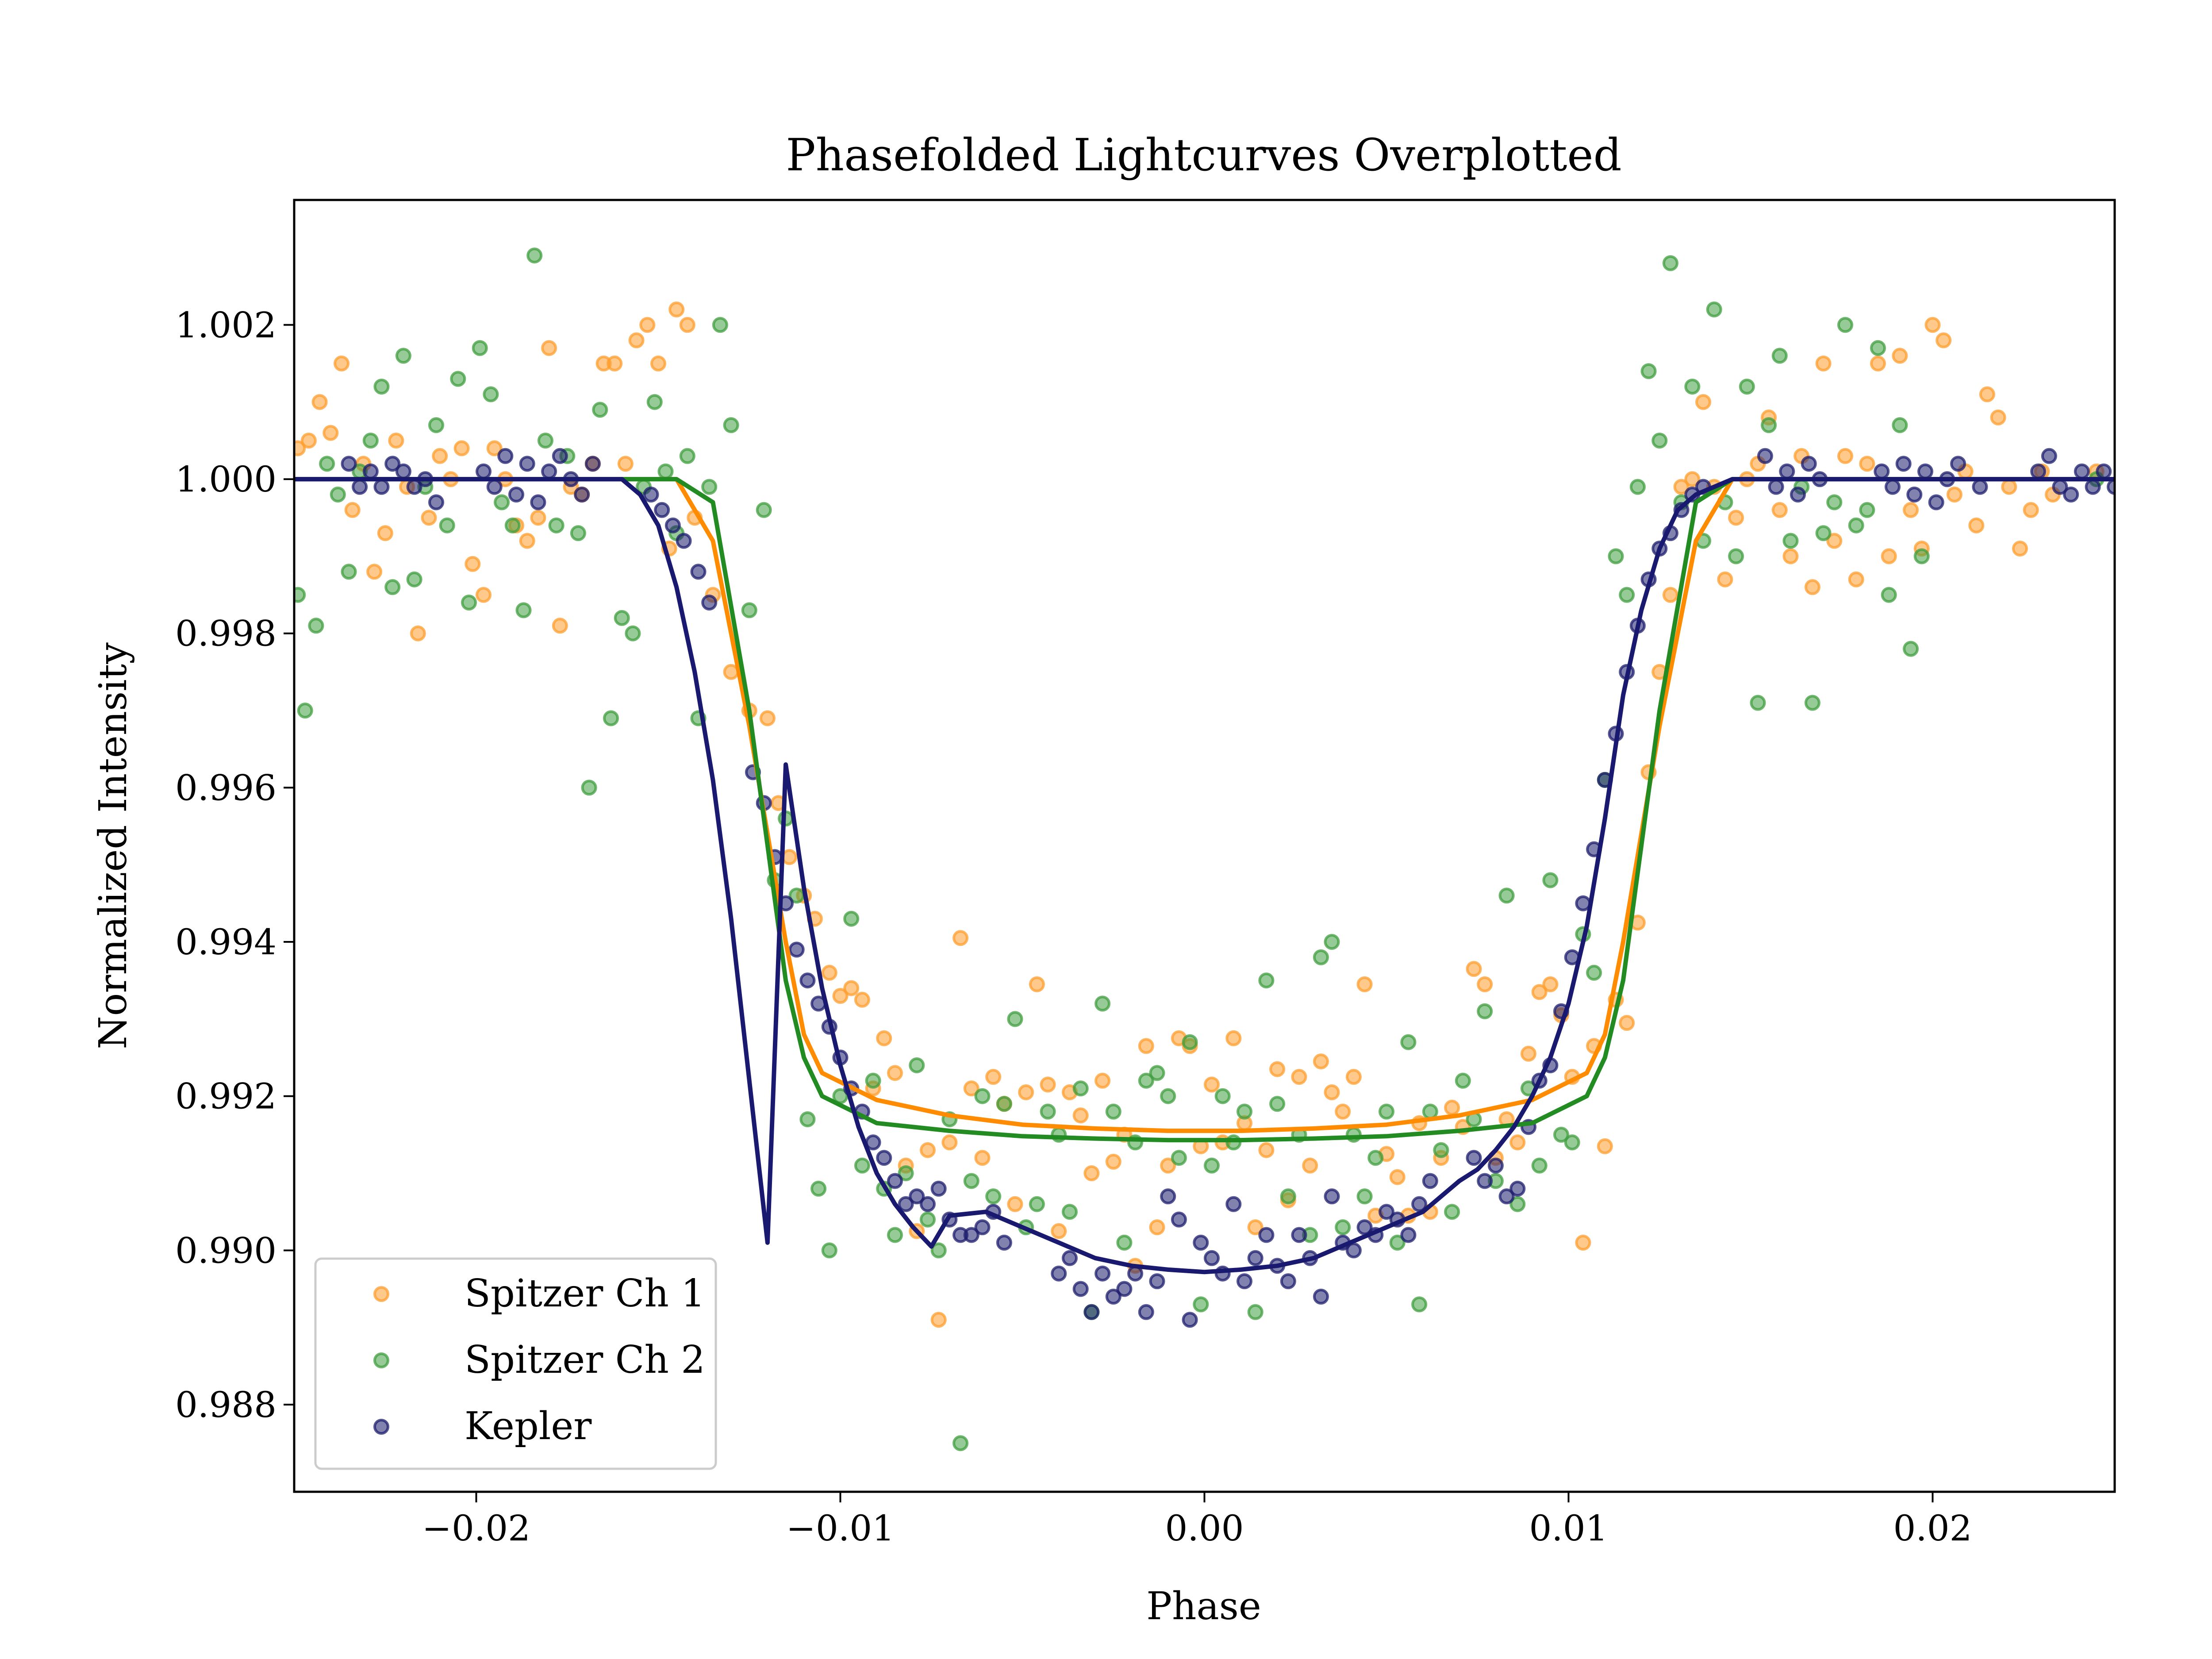 This screenshot has height=1659, width=2212. What do you see at coordinates (476, 1529) in the screenshot?
I see `x-tick-label-0: −0.02` at bounding box center [476, 1529].